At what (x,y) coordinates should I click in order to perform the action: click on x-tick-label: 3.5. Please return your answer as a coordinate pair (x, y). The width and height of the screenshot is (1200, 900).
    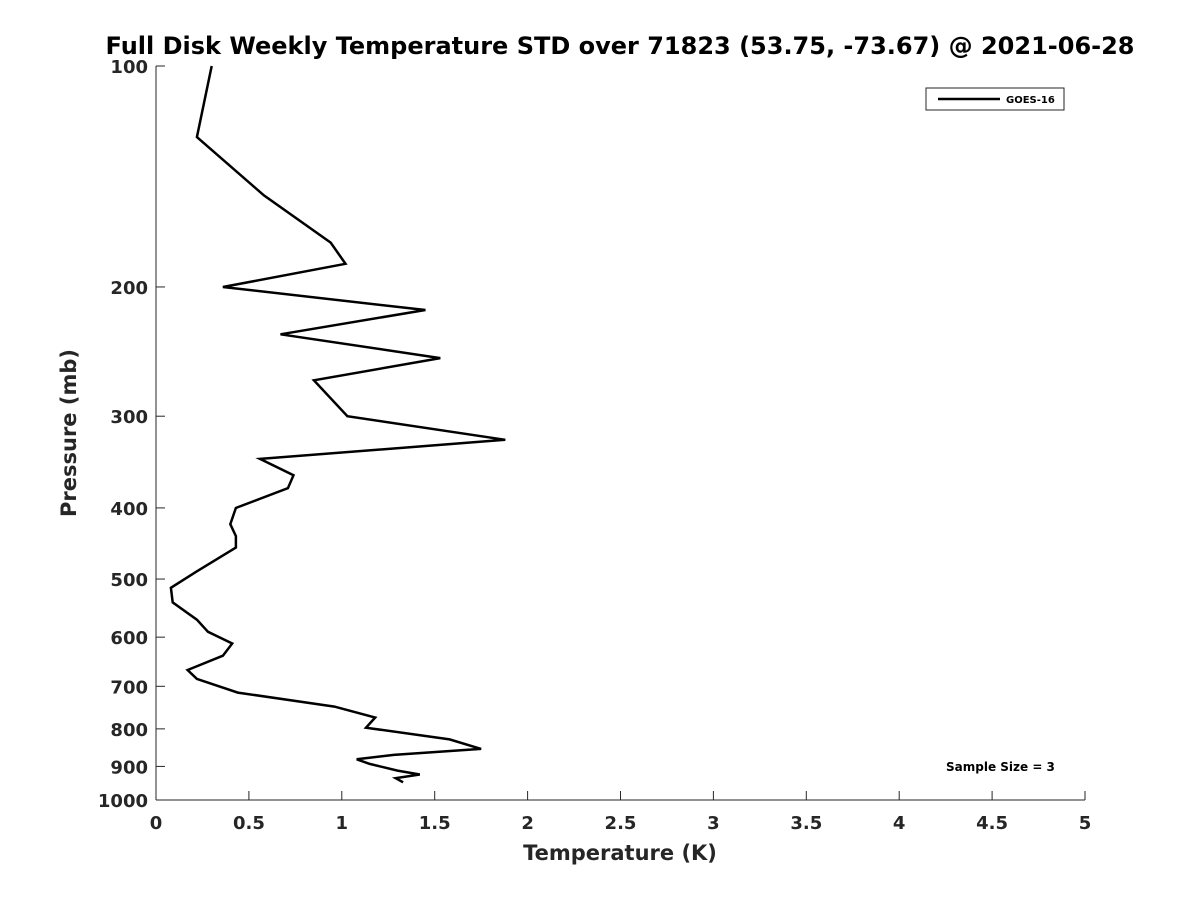
    Looking at the image, I should click on (806, 823).